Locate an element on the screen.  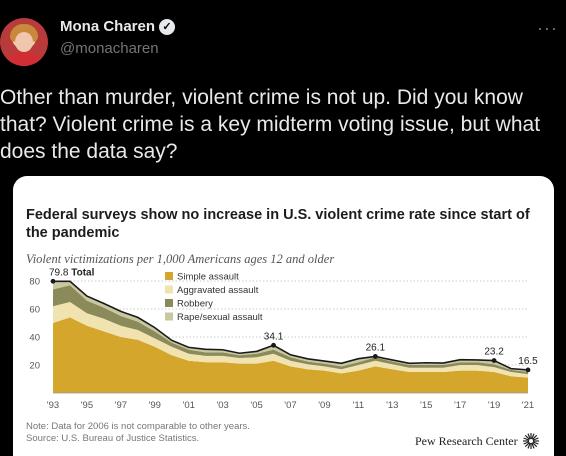
pew-logo: Pew Research Center is located at coordinates (477, 441).